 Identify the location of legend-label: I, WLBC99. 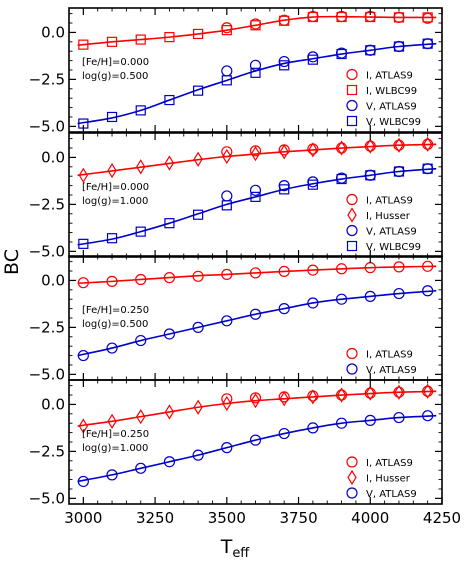
(391, 91).